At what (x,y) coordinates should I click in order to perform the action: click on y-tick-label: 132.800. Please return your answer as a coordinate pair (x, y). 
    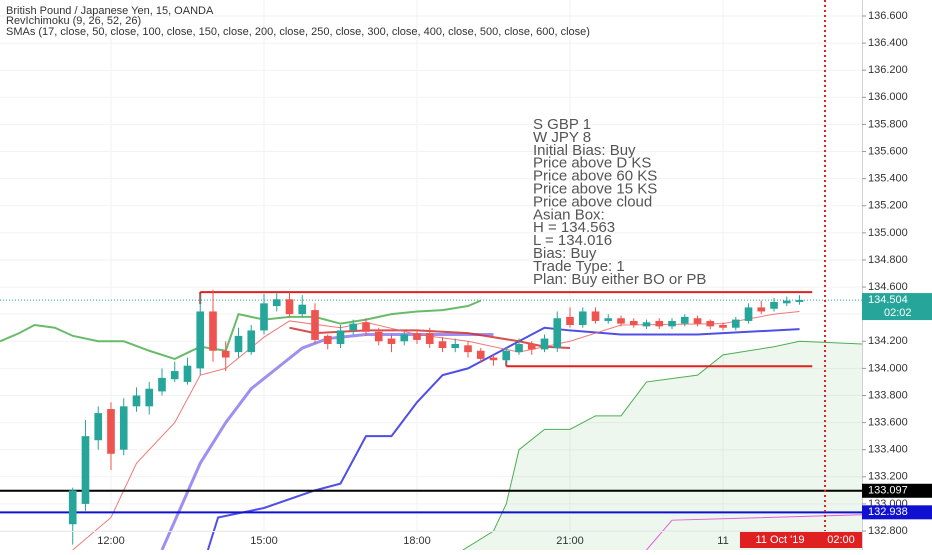
    Looking at the image, I should click on (888, 531).